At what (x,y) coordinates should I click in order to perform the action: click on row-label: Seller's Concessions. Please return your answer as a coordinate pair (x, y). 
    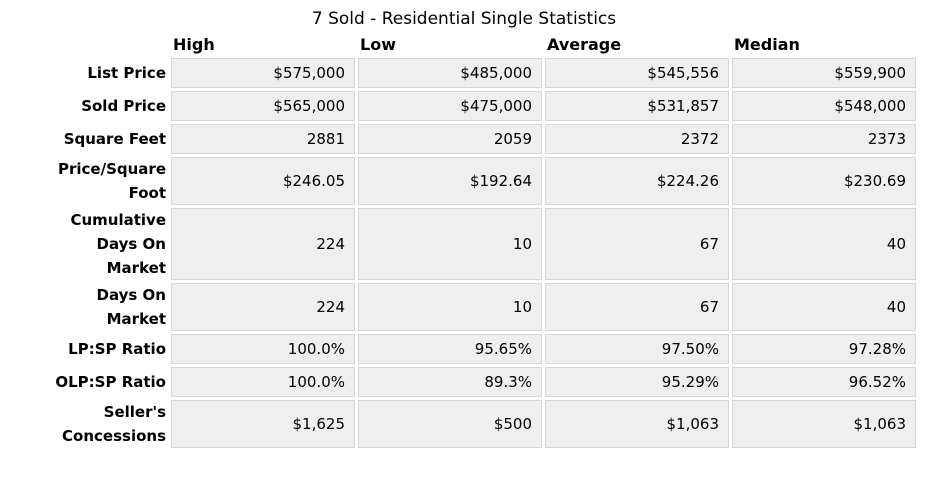
    Looking at the image, I should click on (114, 424).